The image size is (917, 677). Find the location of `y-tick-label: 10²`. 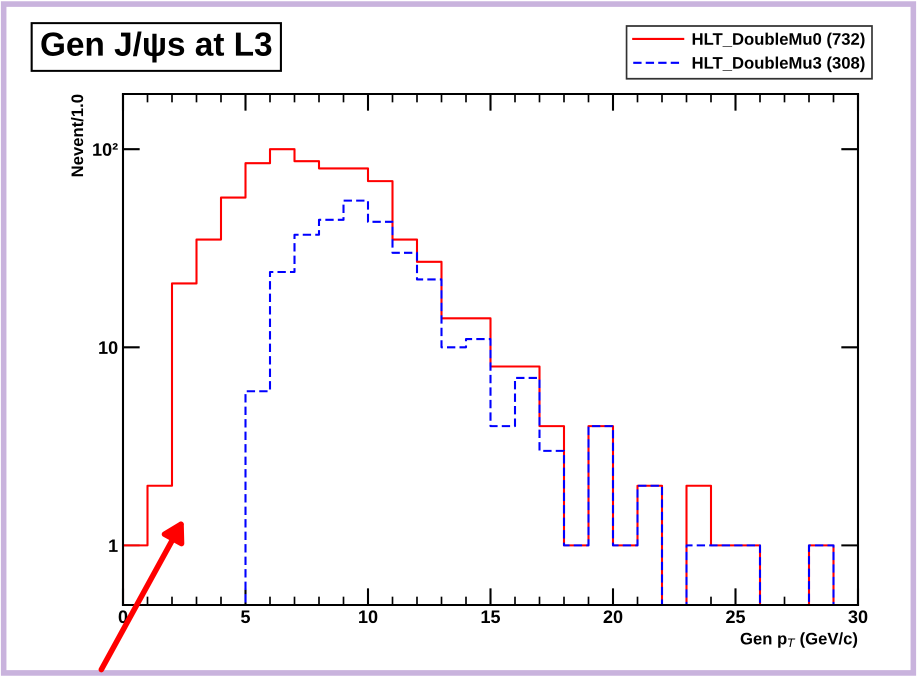

y-tick-label: 10² is located at coordinates (105, 149).